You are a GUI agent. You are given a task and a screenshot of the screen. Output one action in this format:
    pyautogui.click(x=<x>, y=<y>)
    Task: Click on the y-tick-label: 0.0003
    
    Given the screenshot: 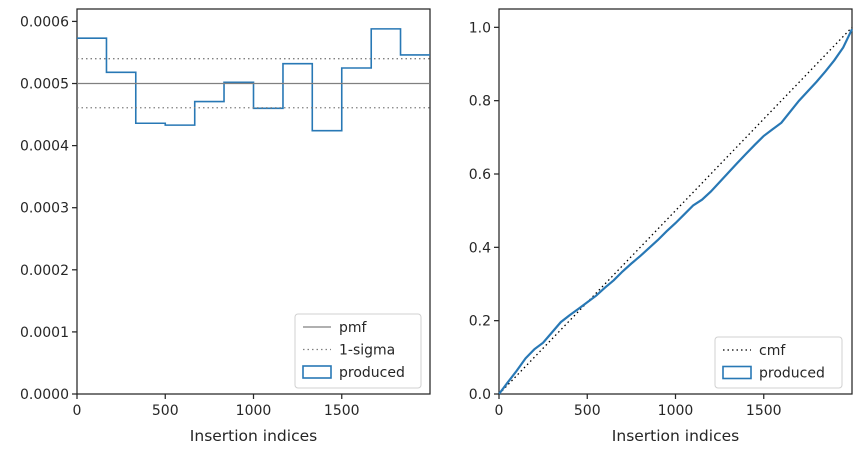 What is the action you would take?
    pyautogui.click(x=44, y=209)
    